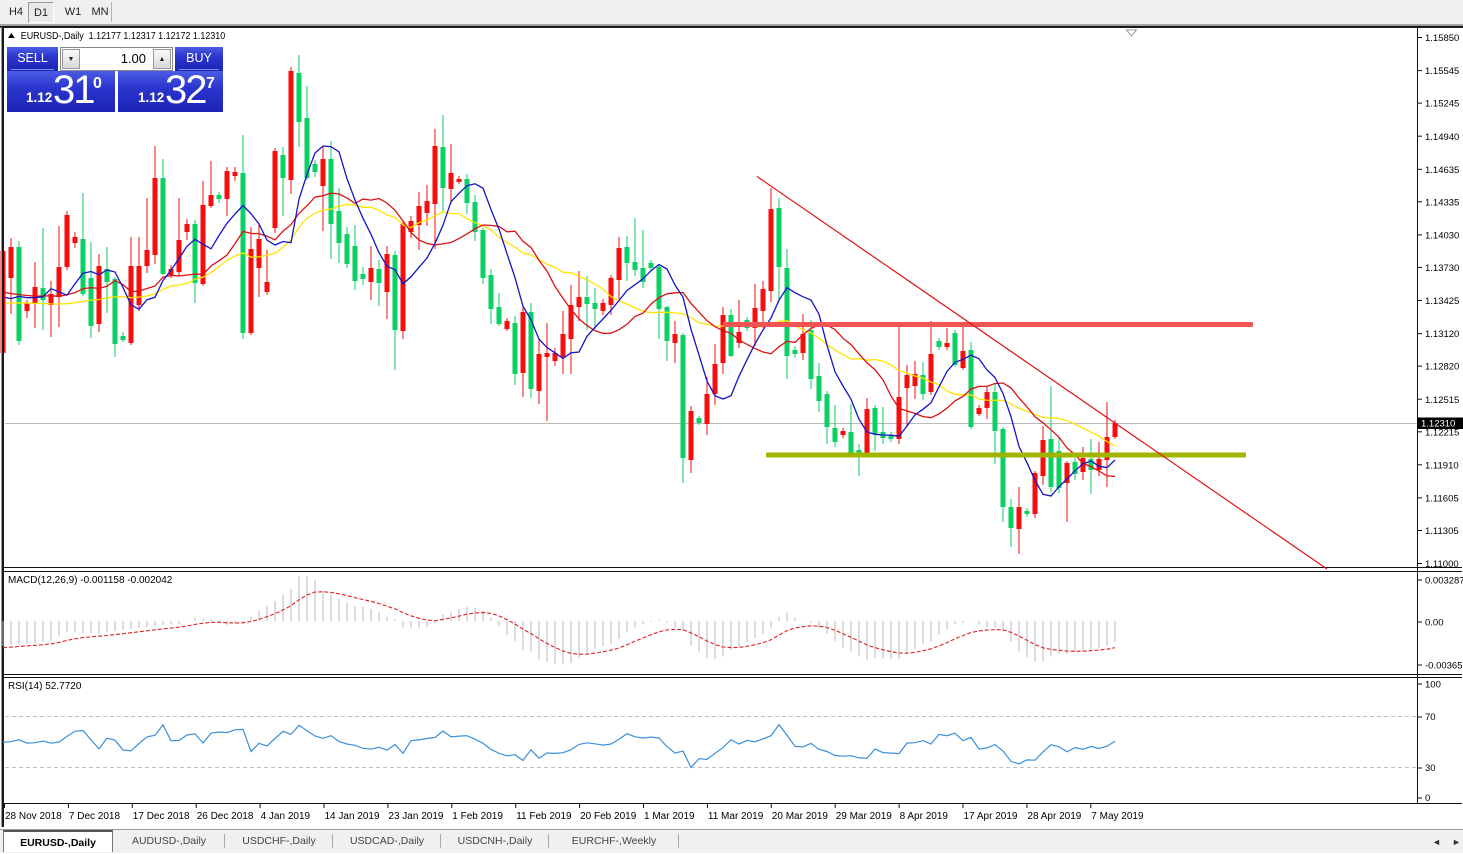 Image resolution: width=1463 pixels, height=854 pixels. I want to click on svg-text: 1.12310, so click(1438, 424).